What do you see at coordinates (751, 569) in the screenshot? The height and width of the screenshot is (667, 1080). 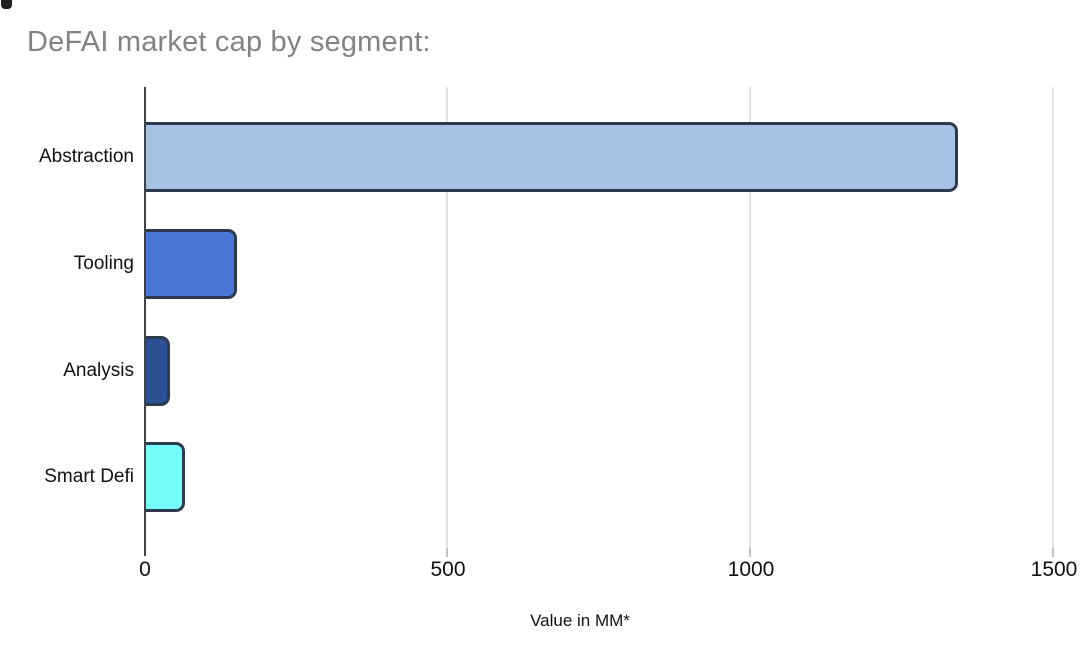 I see `x-tick-label: 1000` at bounding box center [751, 569].